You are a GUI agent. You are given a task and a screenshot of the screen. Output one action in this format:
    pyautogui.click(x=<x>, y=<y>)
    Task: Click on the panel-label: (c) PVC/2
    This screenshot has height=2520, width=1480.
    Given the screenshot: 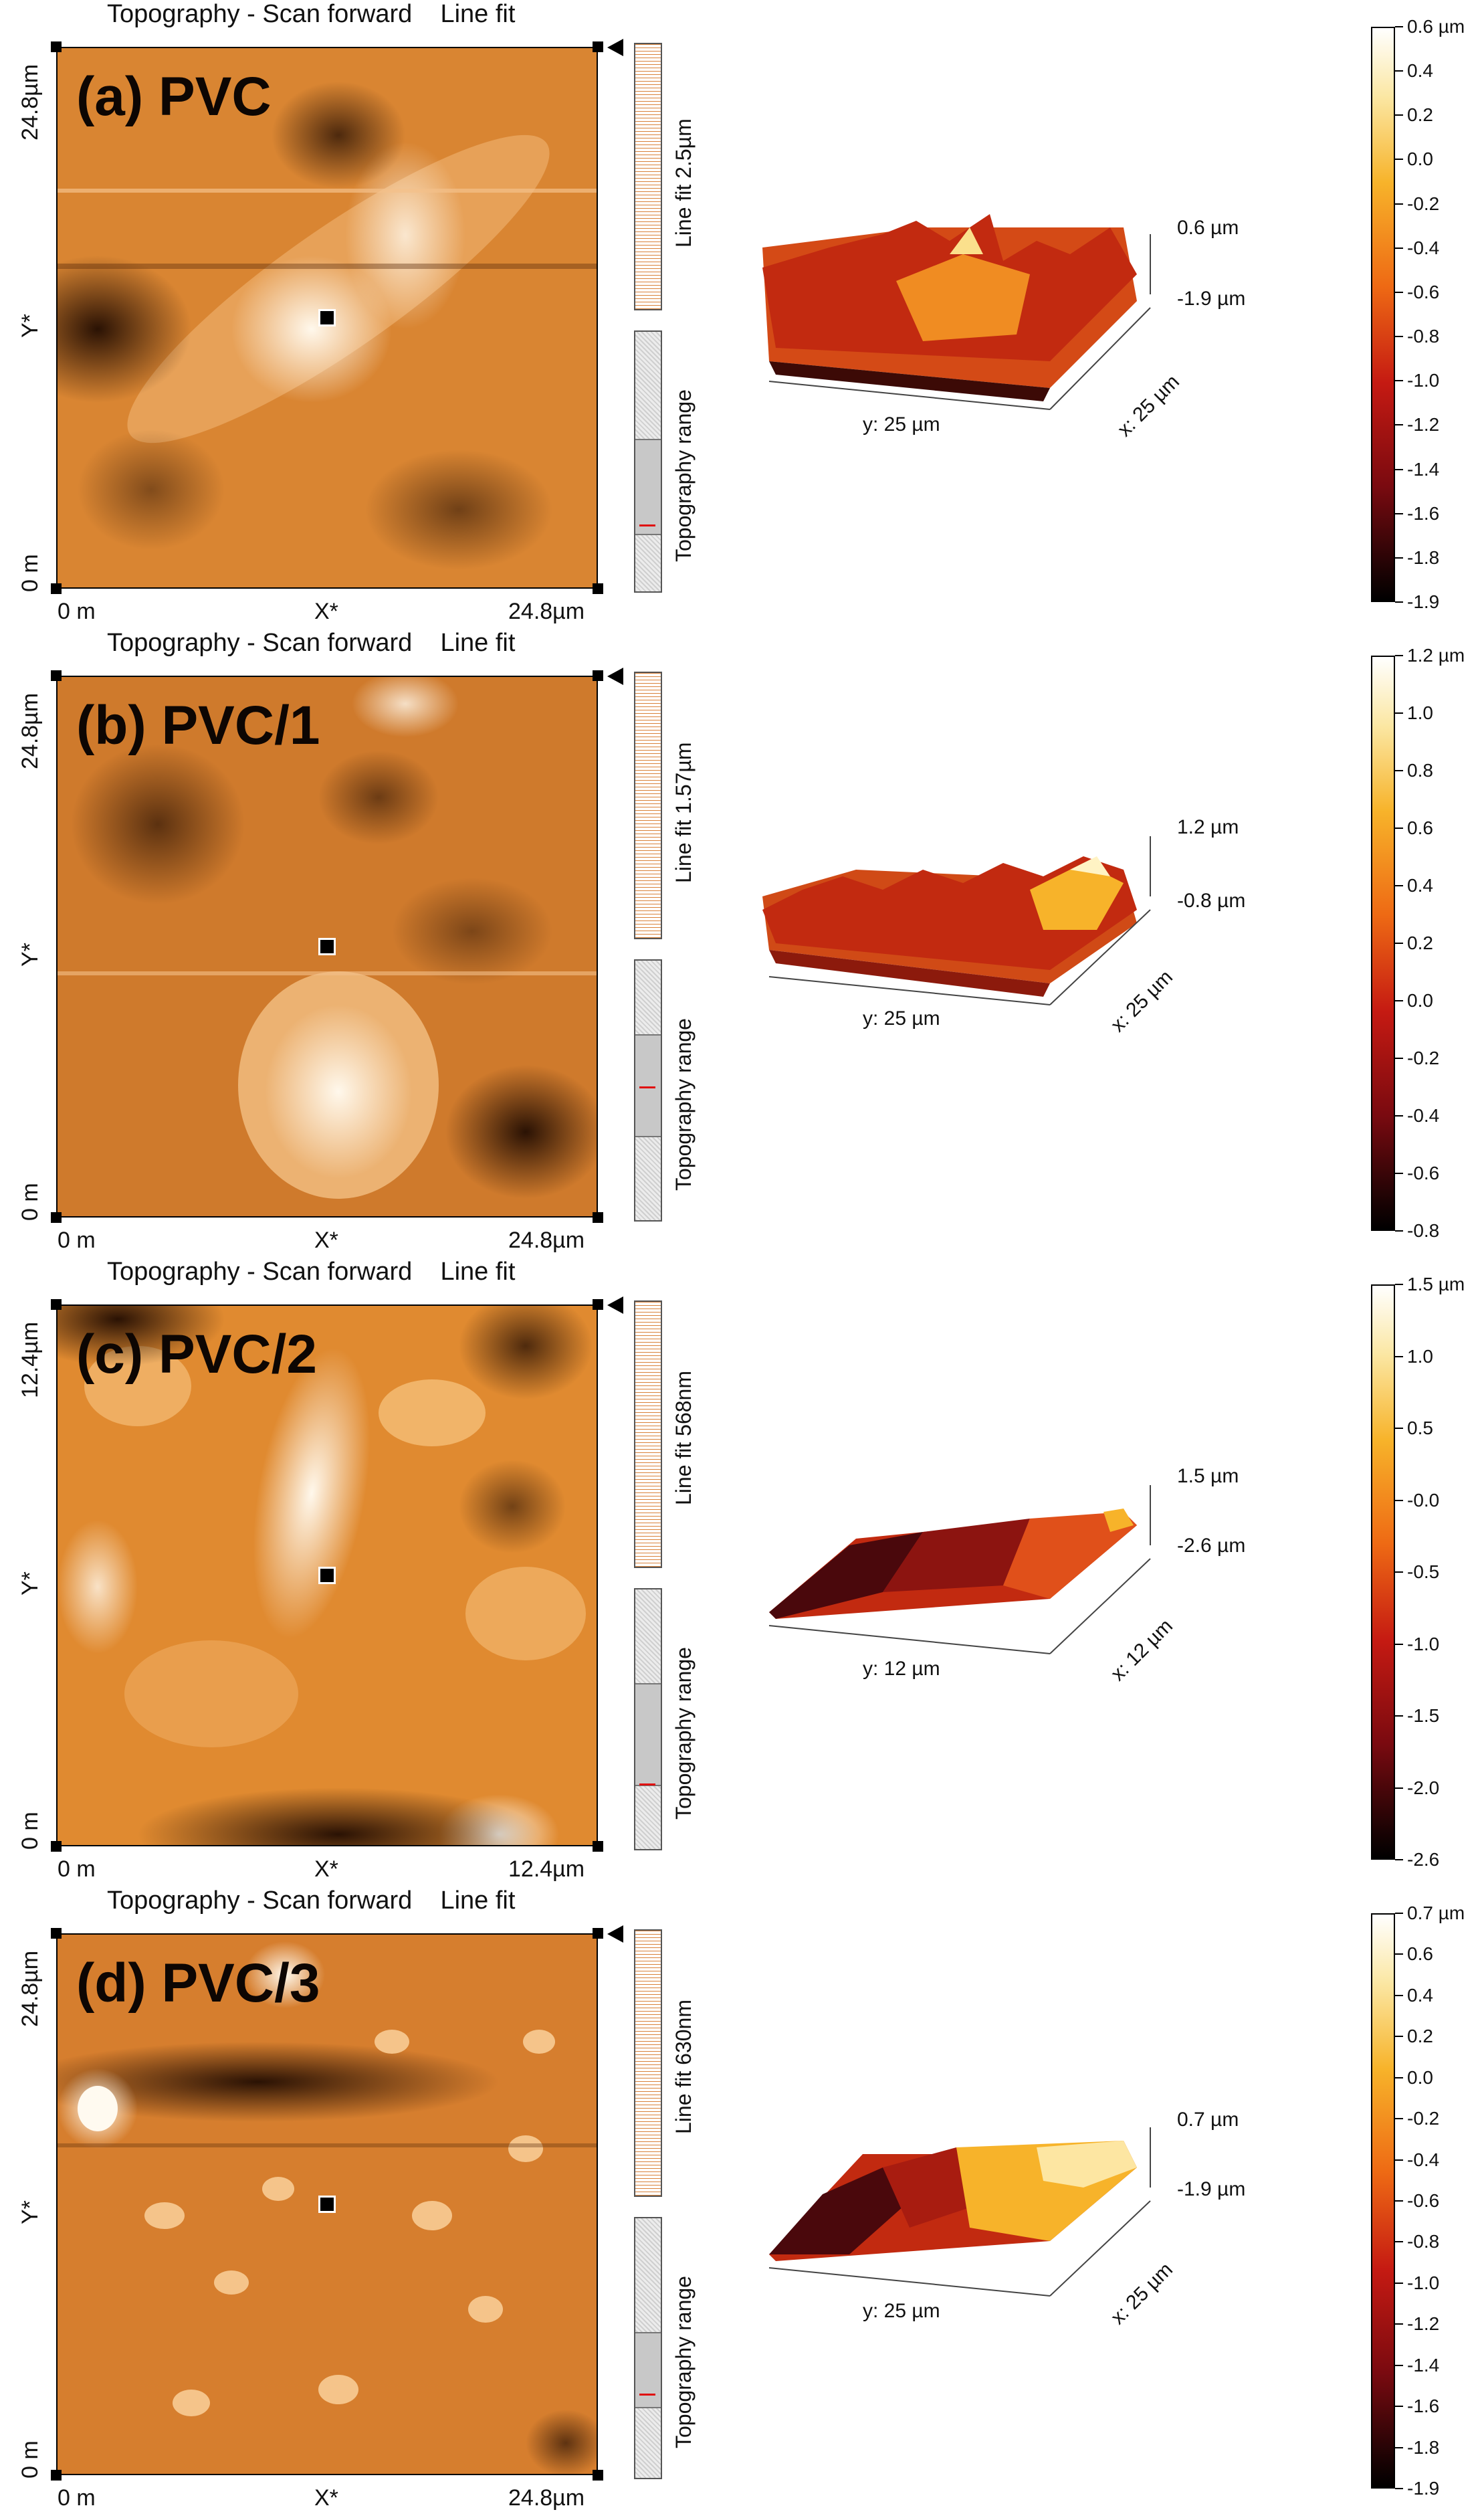 What is the action you would take?
    pyautogui.click(x=196, y=1355)
    